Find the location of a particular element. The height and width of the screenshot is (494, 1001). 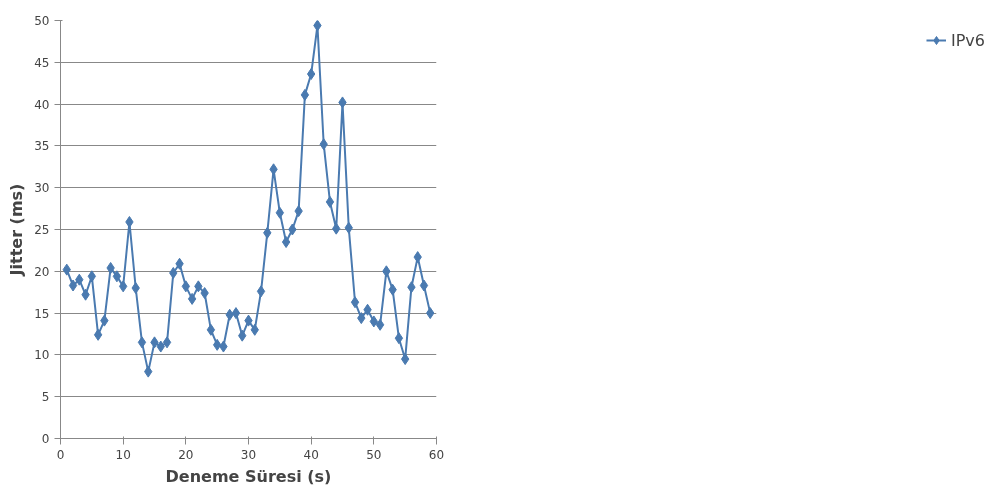

y-tick-label: 10 is located at coordinates (42, 355).